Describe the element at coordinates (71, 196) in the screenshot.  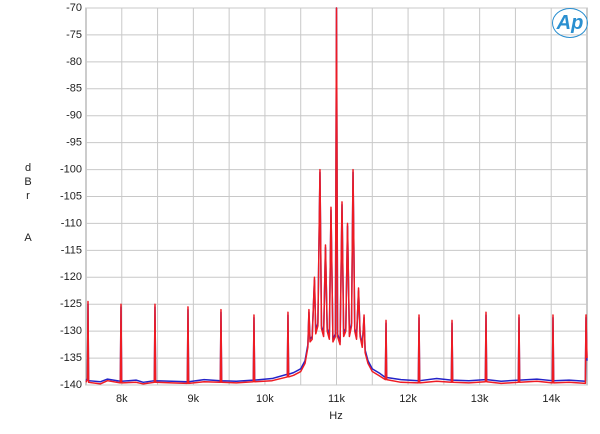
I see `y-tick-label: -105` at that location.